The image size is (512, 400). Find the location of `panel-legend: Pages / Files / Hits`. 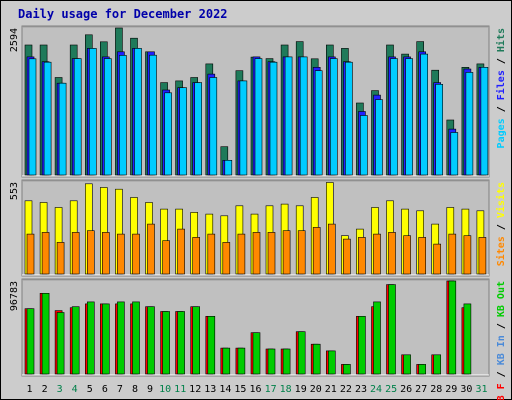

panel-legend: Pages / Files / Hits is located at coordinates (501, 88).